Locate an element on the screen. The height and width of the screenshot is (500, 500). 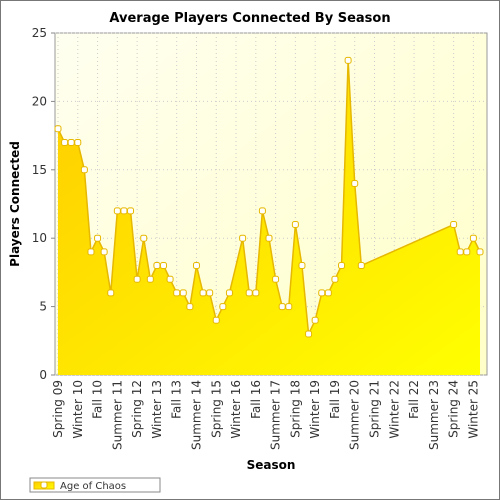
chart-title: Average Players Connected By Season is located at coordinates (249, 18).